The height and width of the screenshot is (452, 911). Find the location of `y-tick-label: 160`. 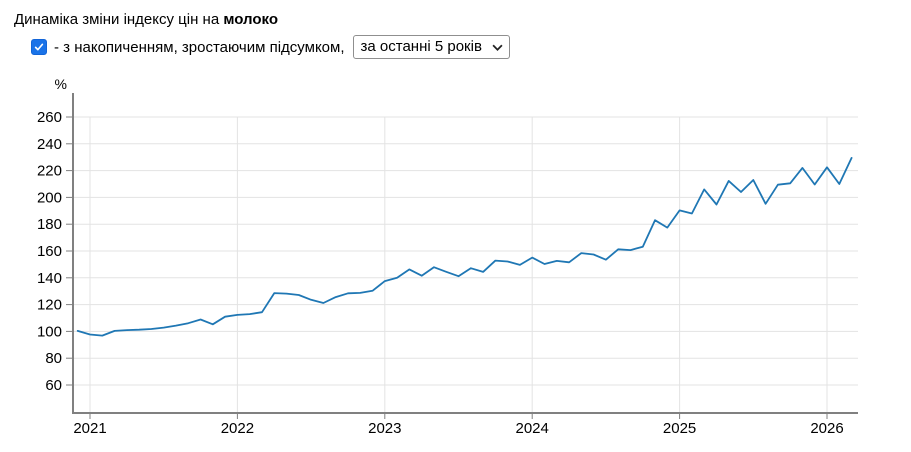

y-tick-label: 160 is located at coordinates (49, 251).